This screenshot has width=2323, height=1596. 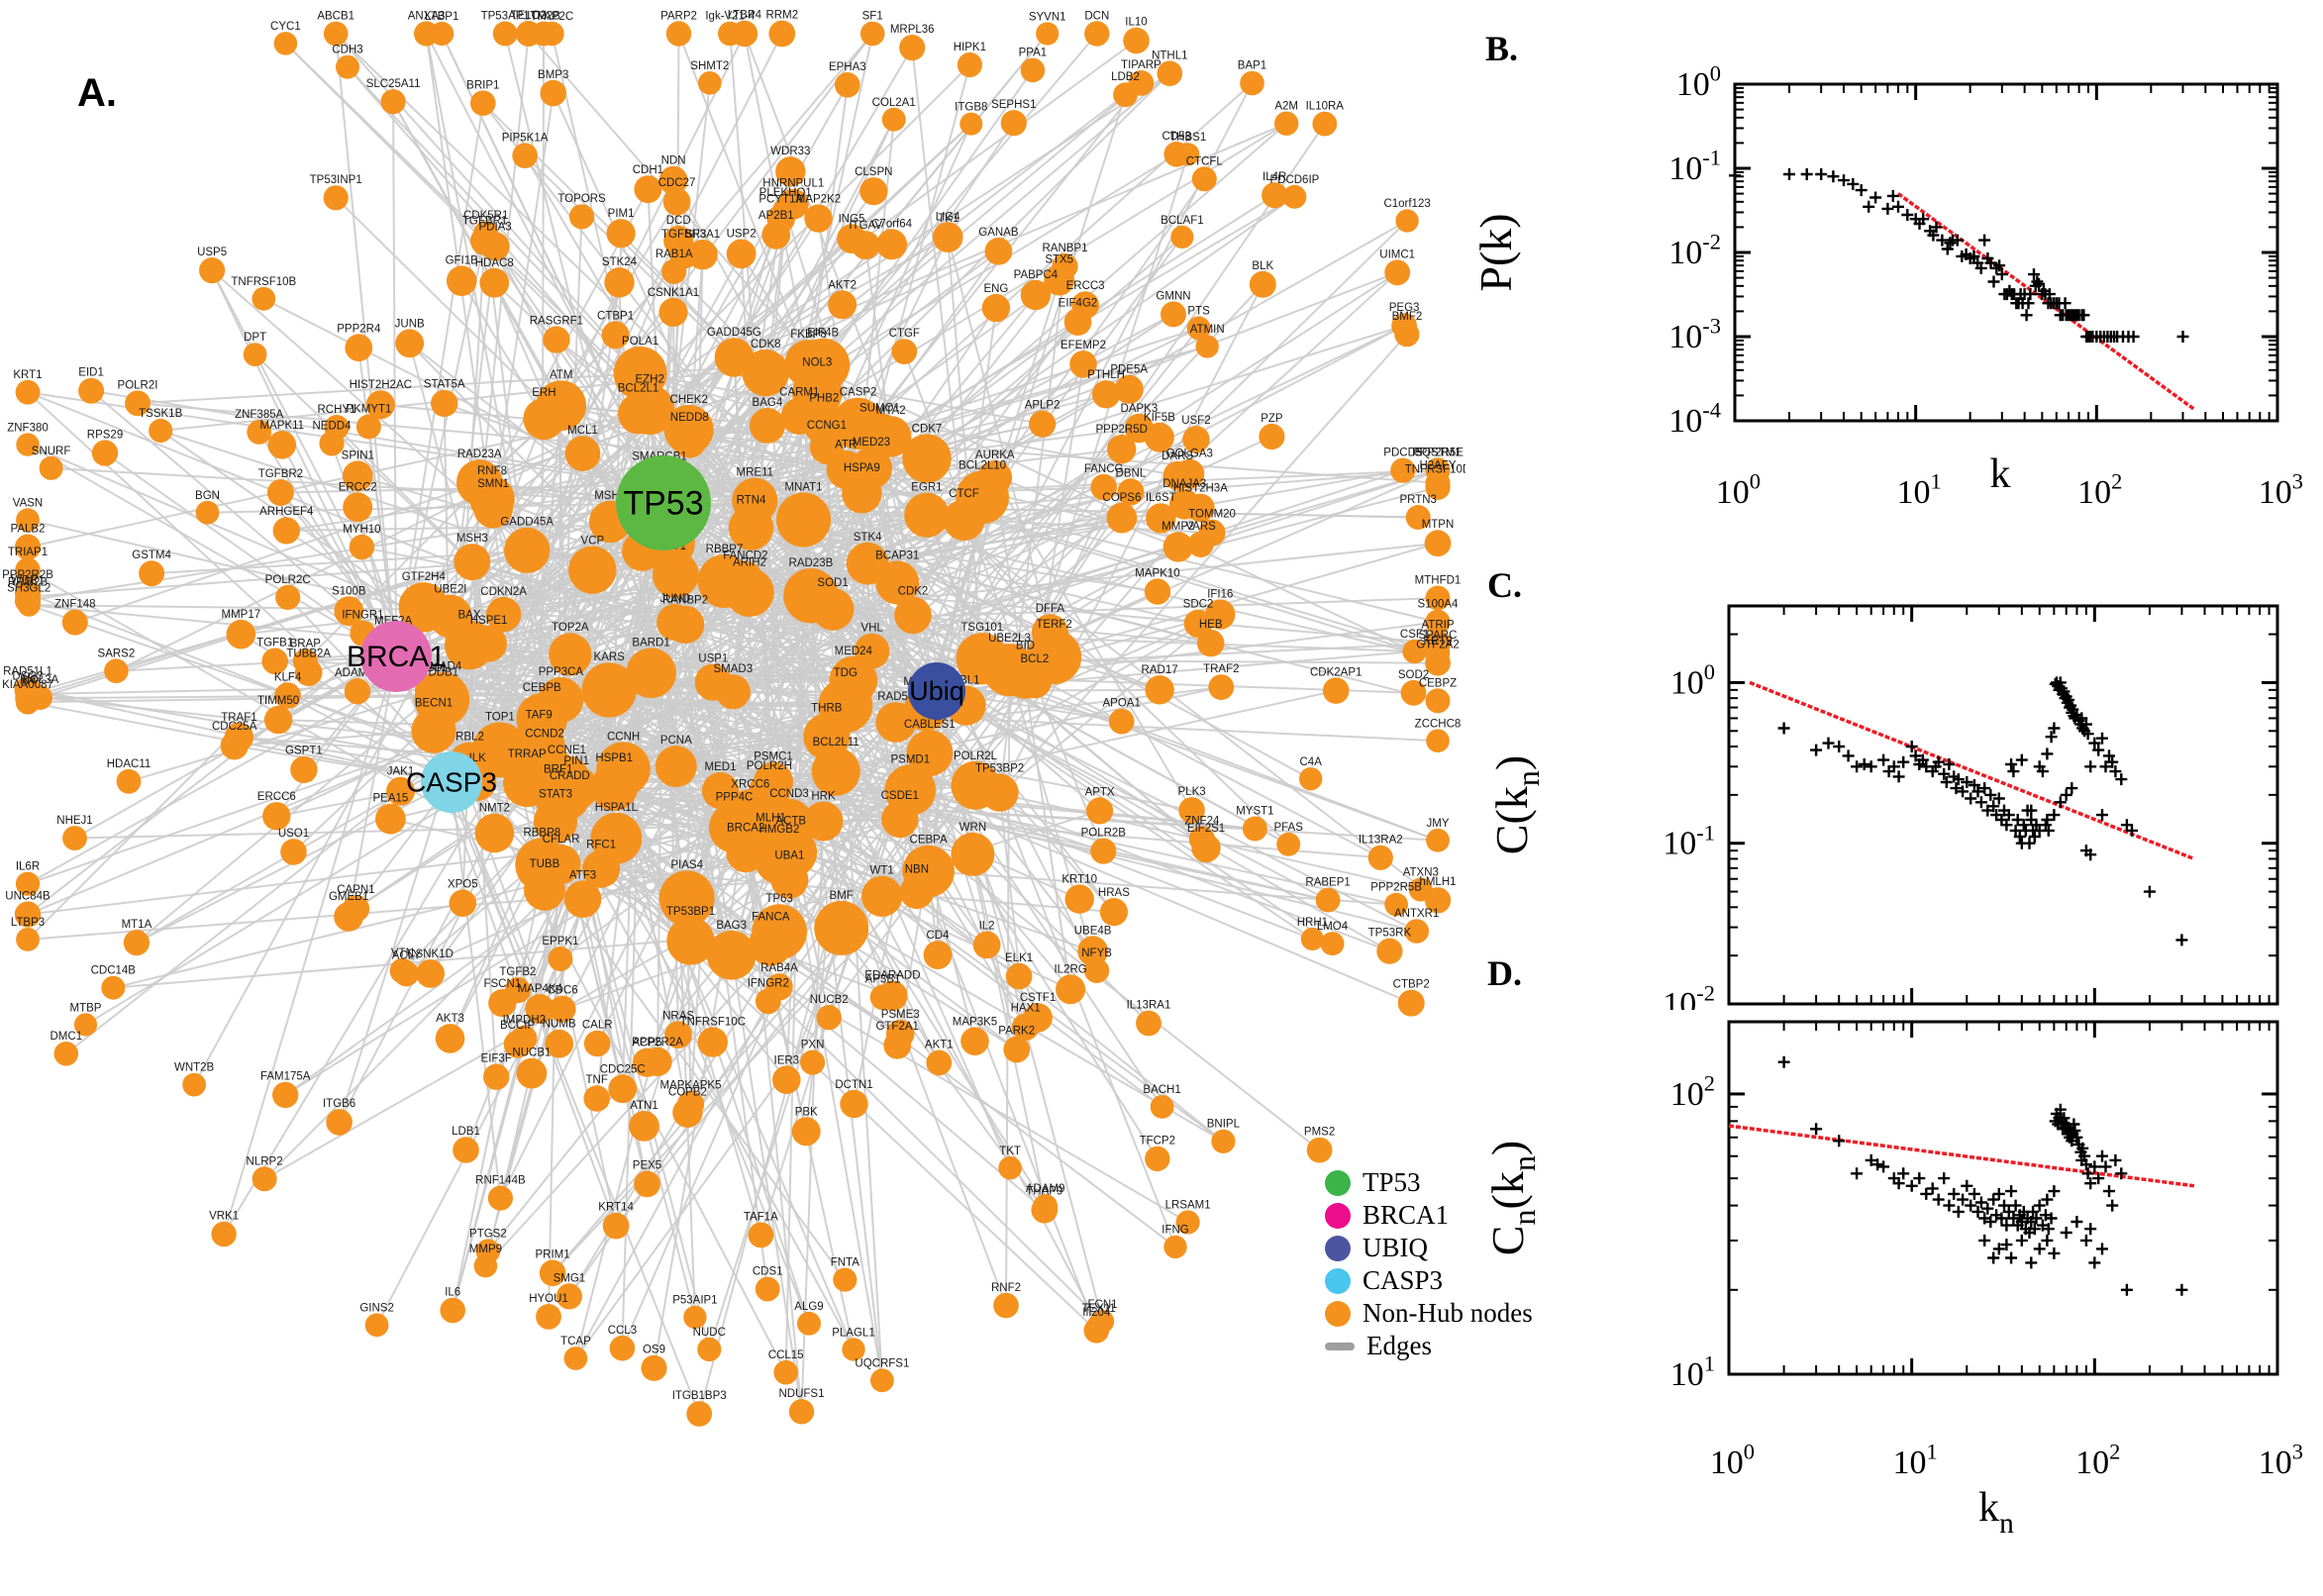 What do you see at coordinates (494, 809) in the screenshot?
I see `gene-label: NMT2` at bounding box center [494, 809].